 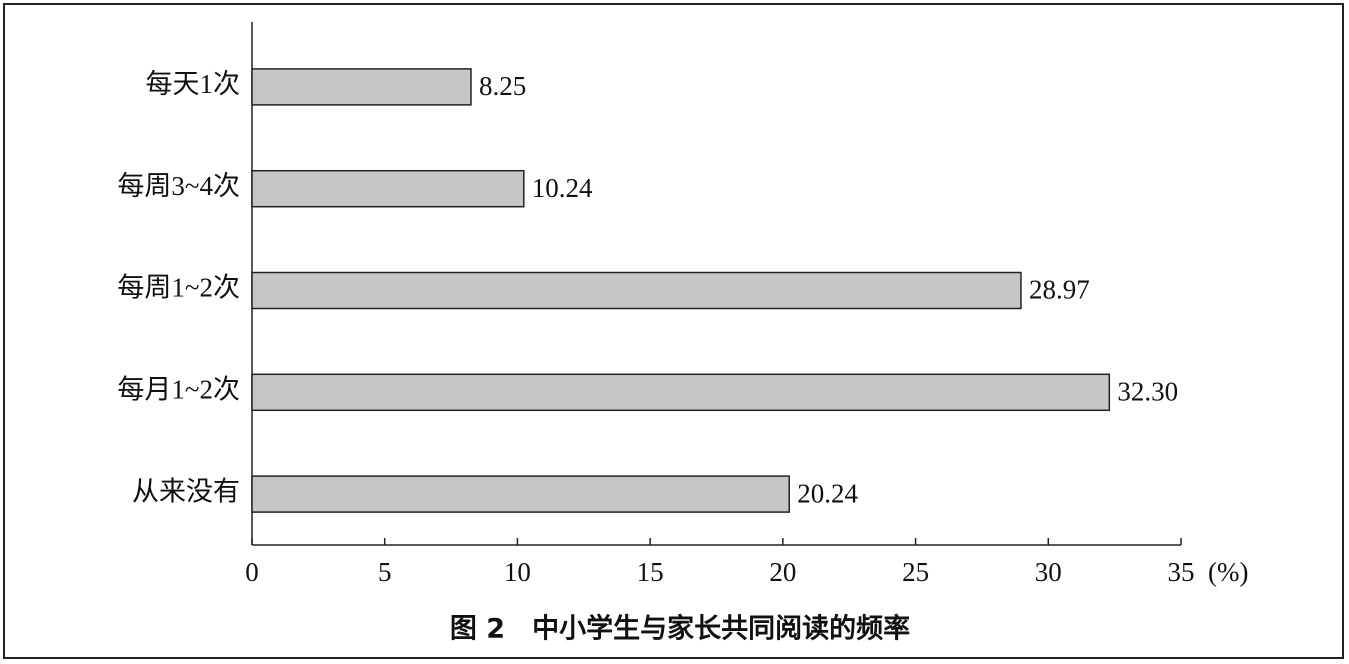 I want to click on x-tick-label: 25, so click(x=915, y=572).